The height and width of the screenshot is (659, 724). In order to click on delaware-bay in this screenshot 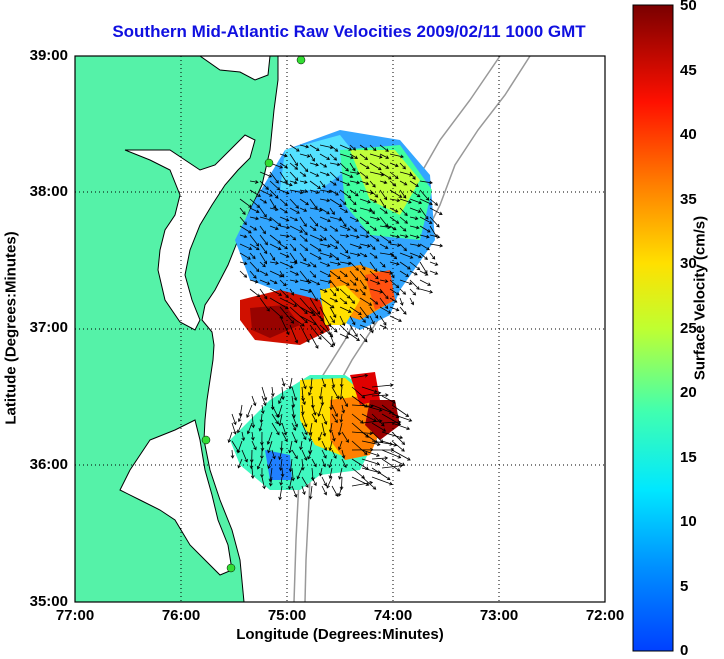, I will do `click(235, 68)`.